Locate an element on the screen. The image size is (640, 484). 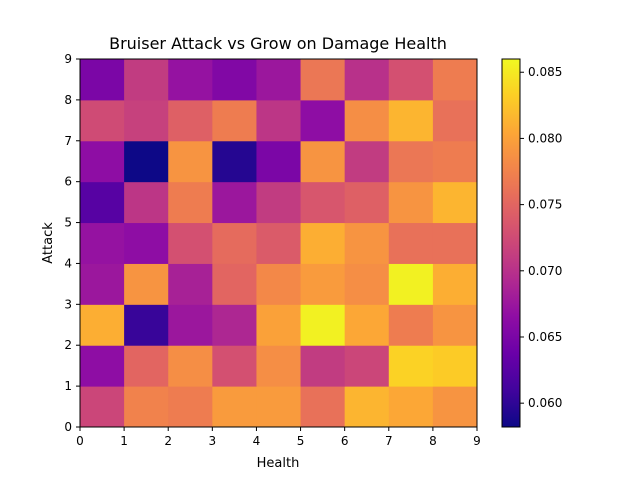
y-tick-label: 0 is located at coordinates (68, 427).